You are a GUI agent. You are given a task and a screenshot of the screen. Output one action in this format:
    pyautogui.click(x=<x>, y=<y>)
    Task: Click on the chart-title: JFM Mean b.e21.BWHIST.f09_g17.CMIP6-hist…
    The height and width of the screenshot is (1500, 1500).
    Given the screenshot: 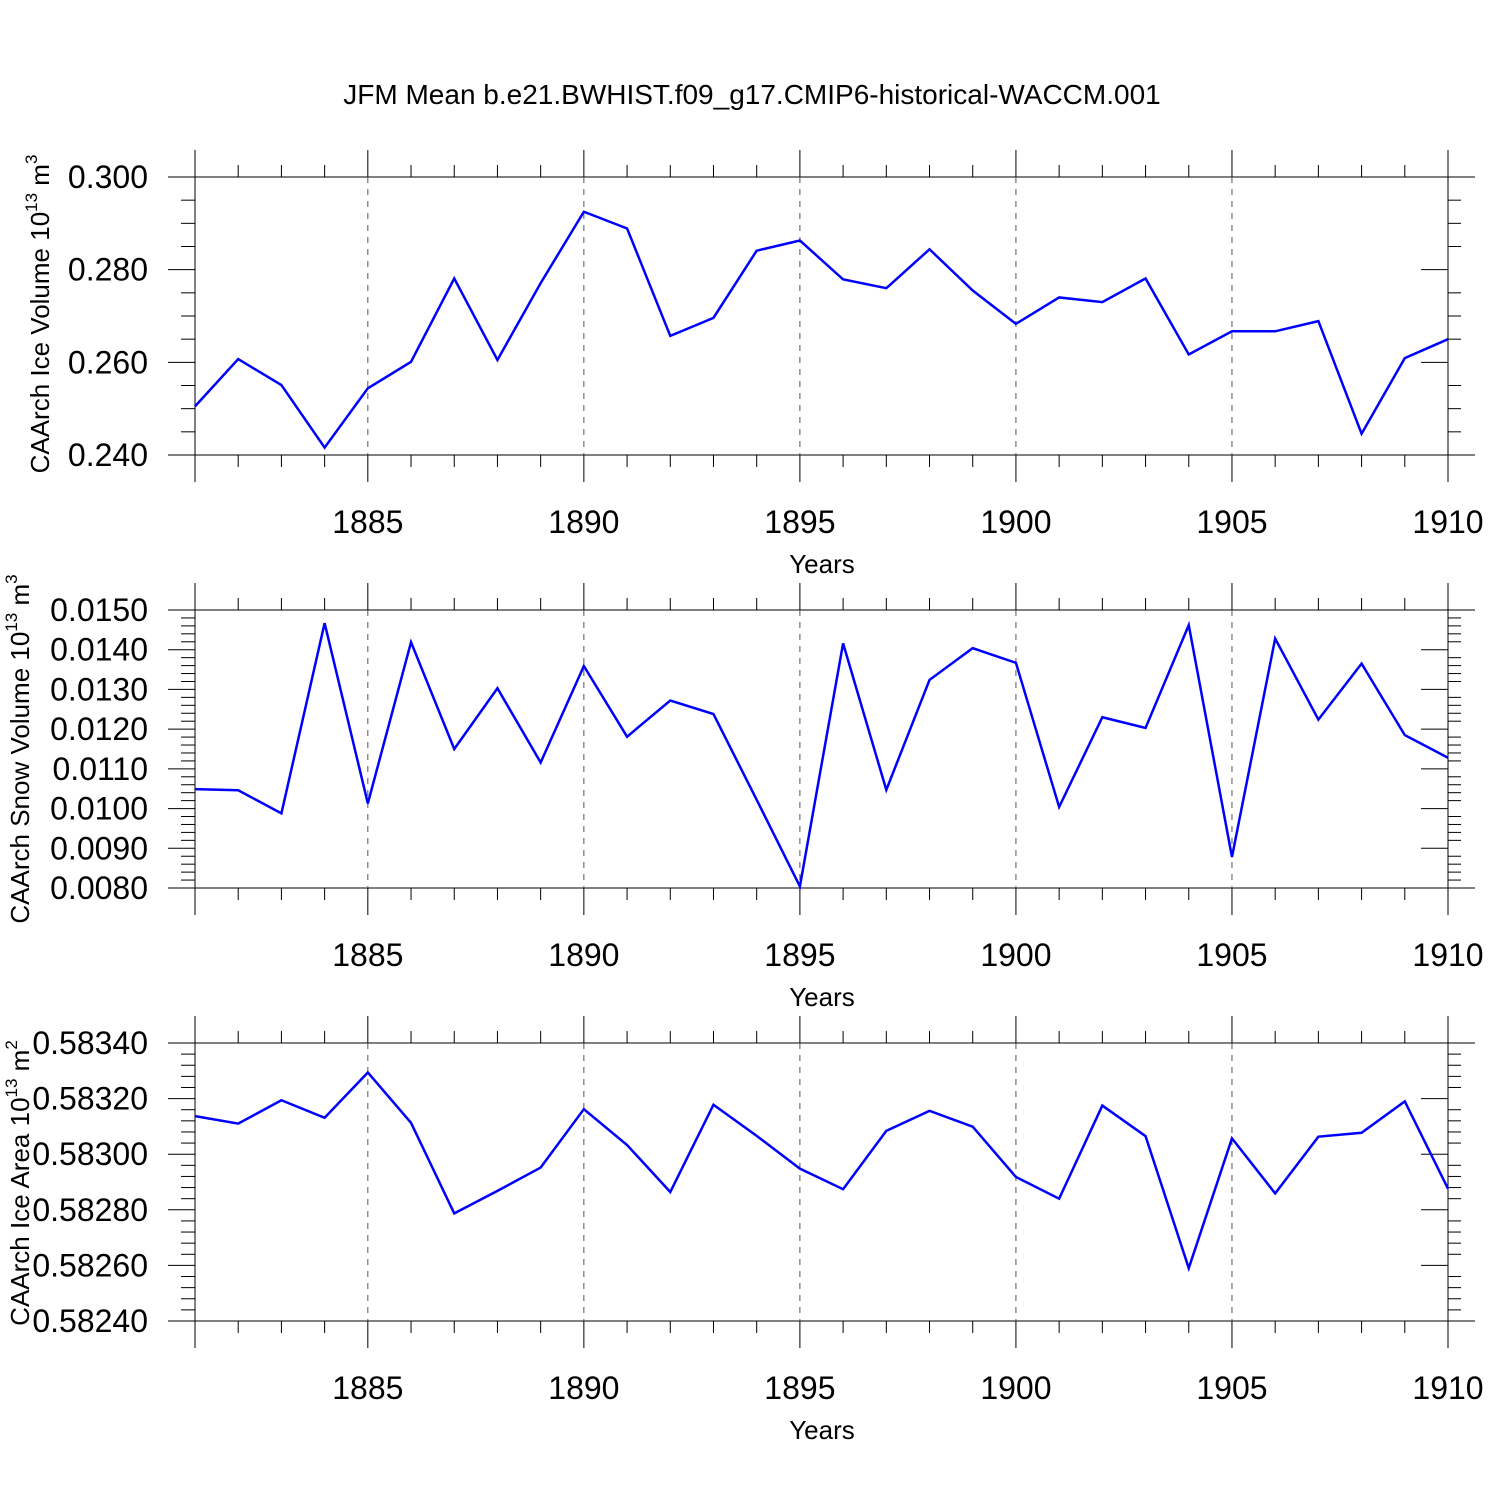 What is the action you would take?
    pyautogui.click(x=751, y=94)
    